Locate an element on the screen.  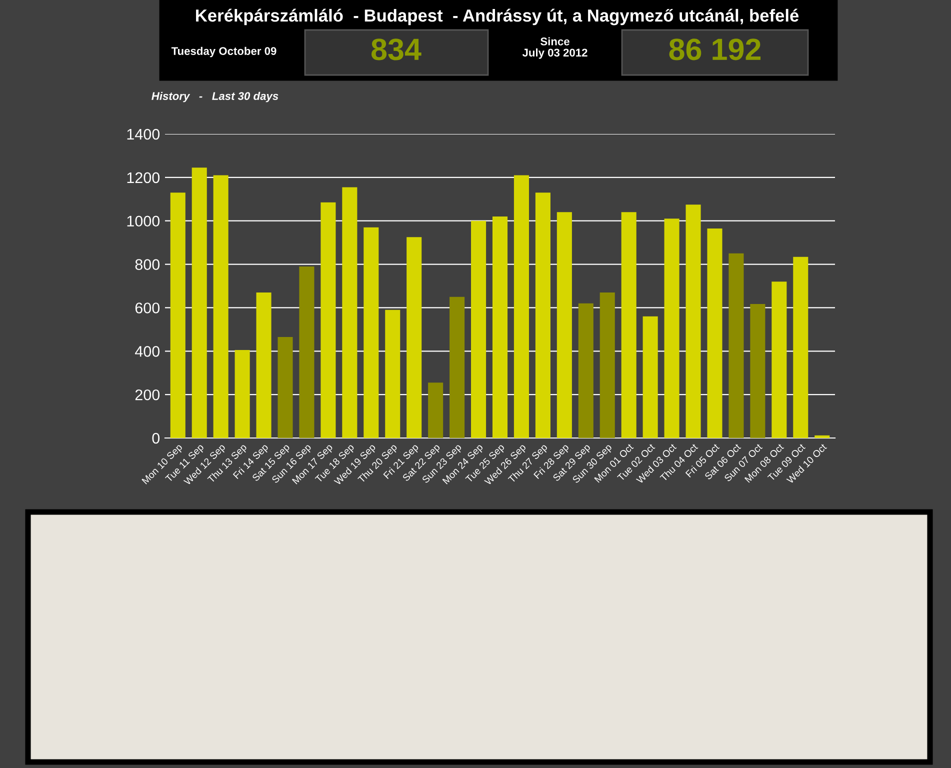
y-tick-label: 400 is located at coordinates (147, 351).